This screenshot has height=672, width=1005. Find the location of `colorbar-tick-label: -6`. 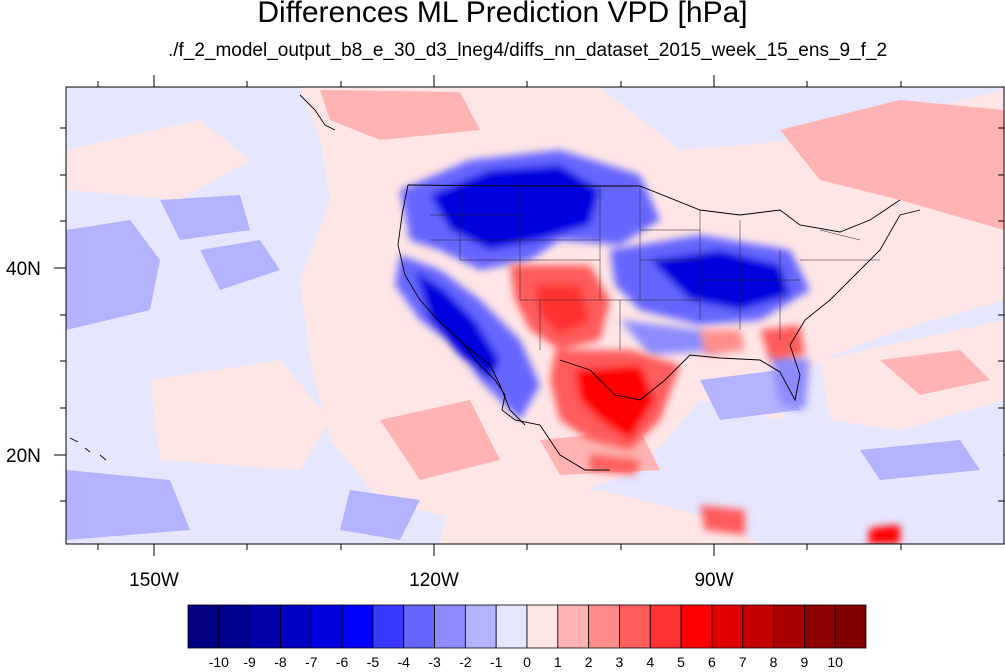

colorbar-tick-label: -6 is located at coordinates (342, 662).